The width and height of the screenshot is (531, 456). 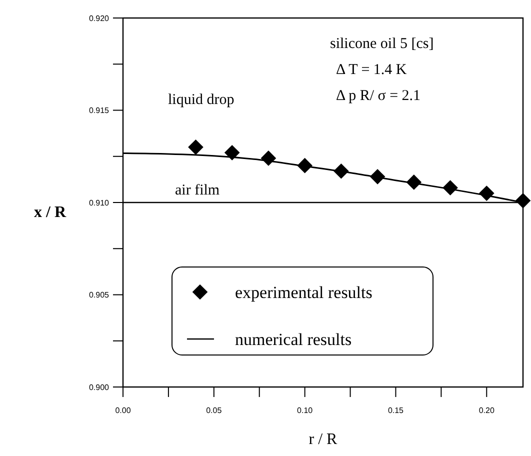 I want to click on y-tick-label: 0.920, so click(x=99, y=18).